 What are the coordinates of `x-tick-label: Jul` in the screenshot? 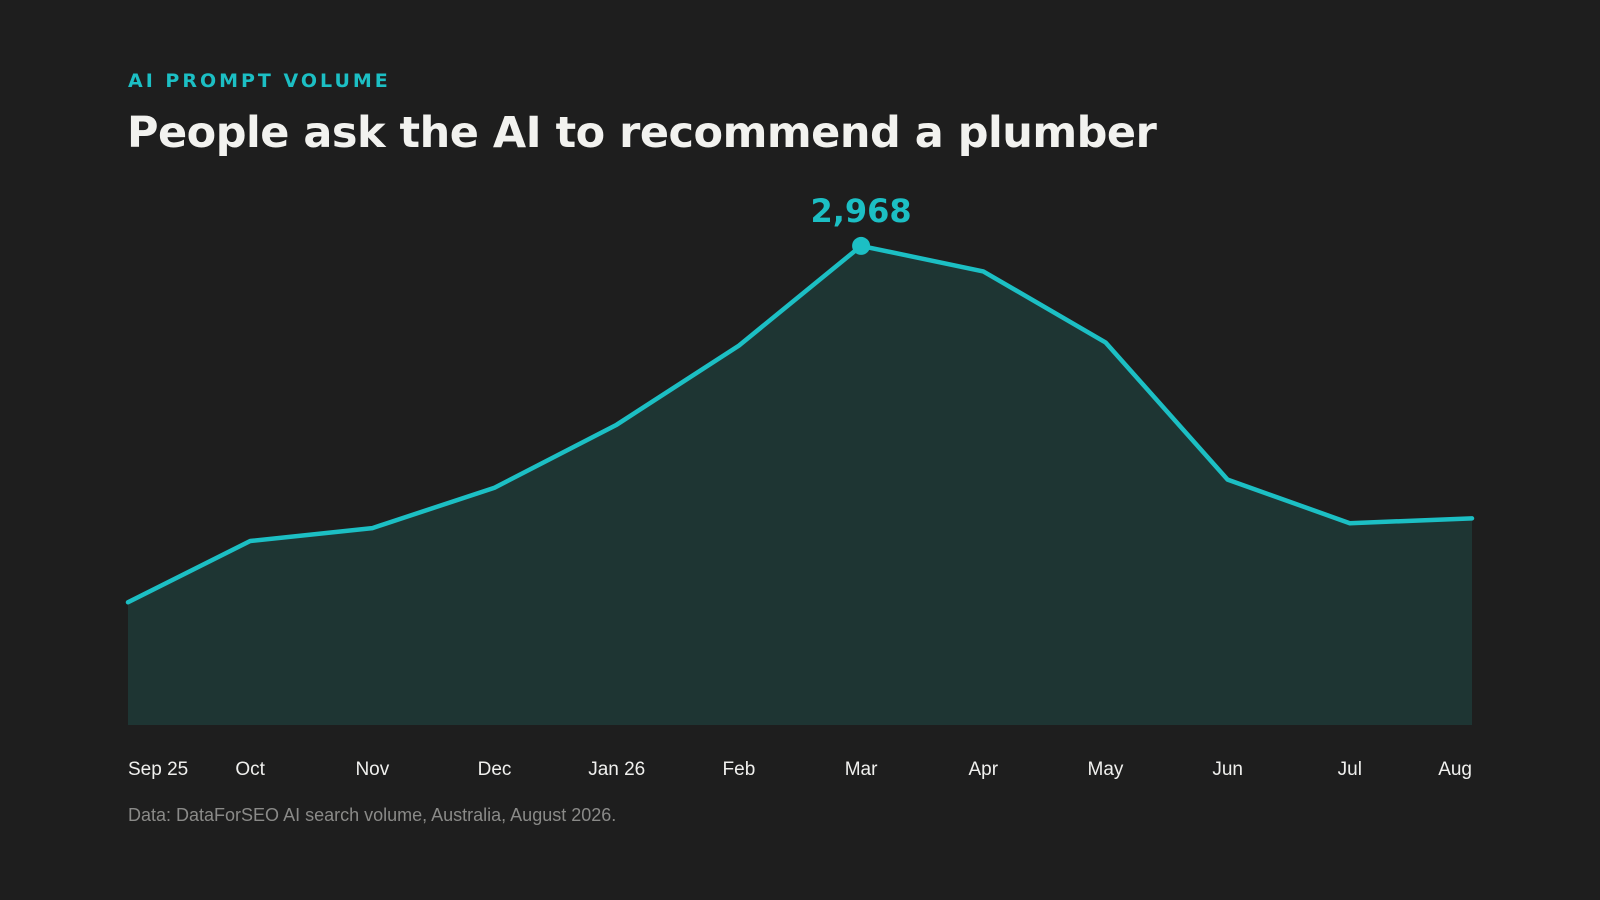 It's located at (1350, 769).